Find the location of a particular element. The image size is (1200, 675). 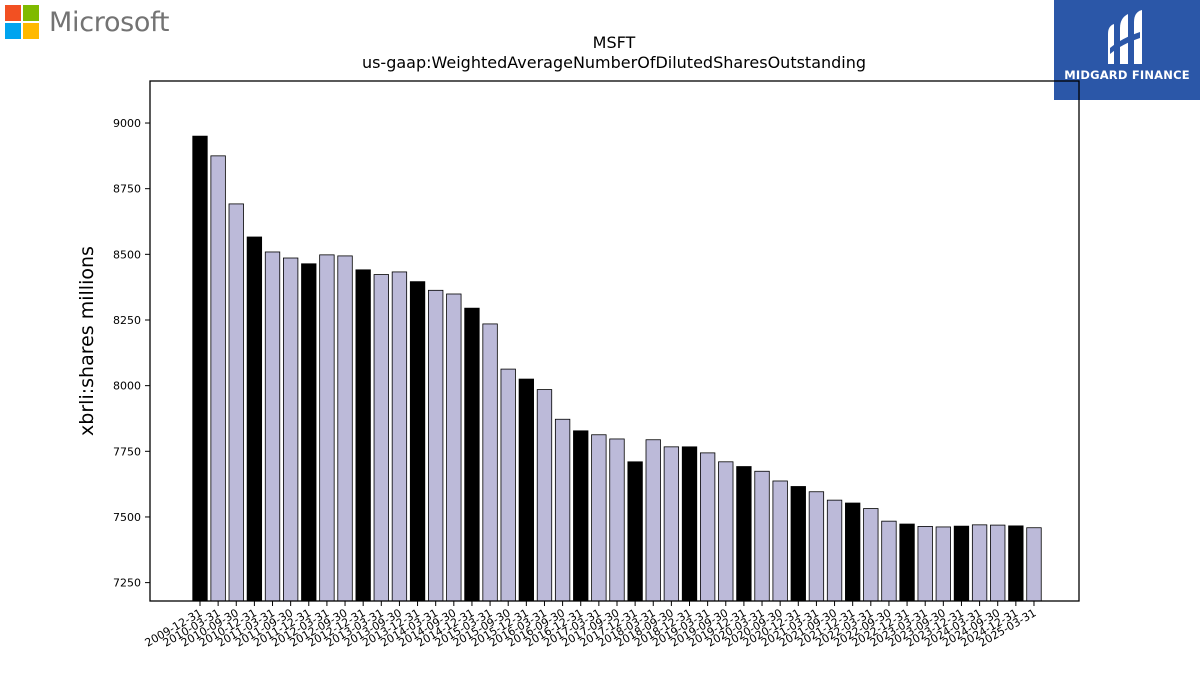

y-tick-label: 8000 is located at coordinates (127, 386).